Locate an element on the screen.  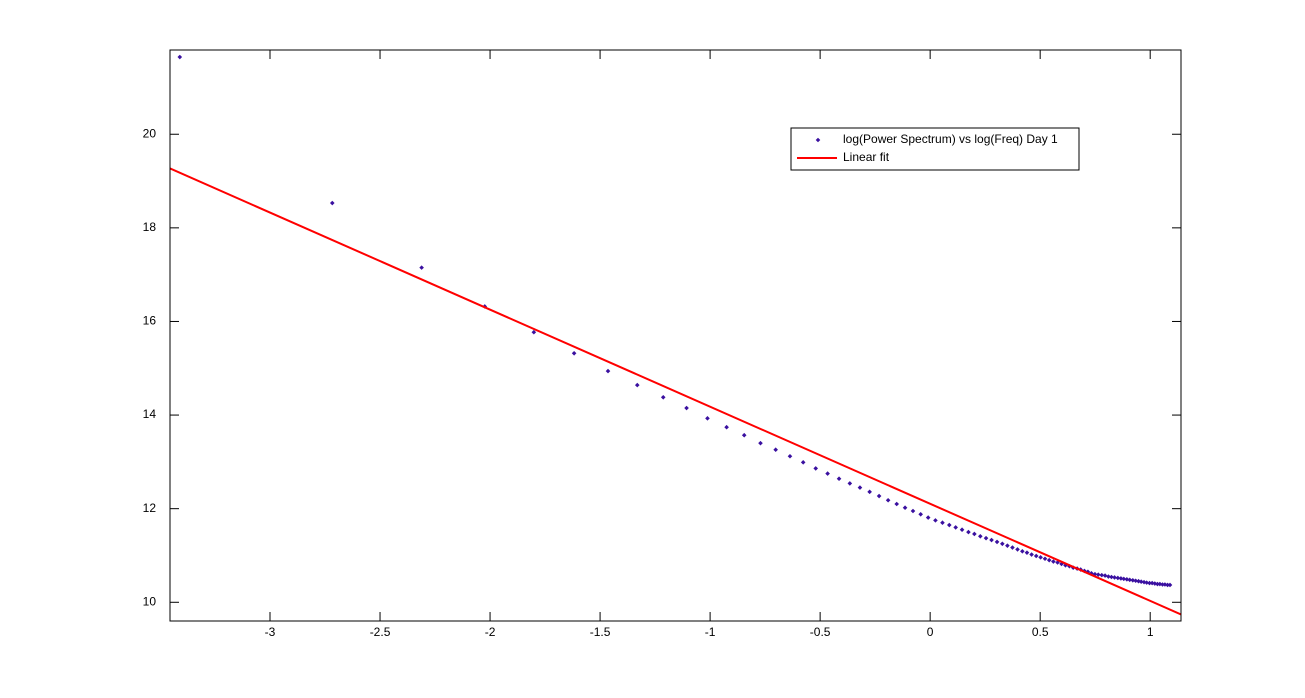
y-tick-label: 14 is located at coordinates (150, 414).